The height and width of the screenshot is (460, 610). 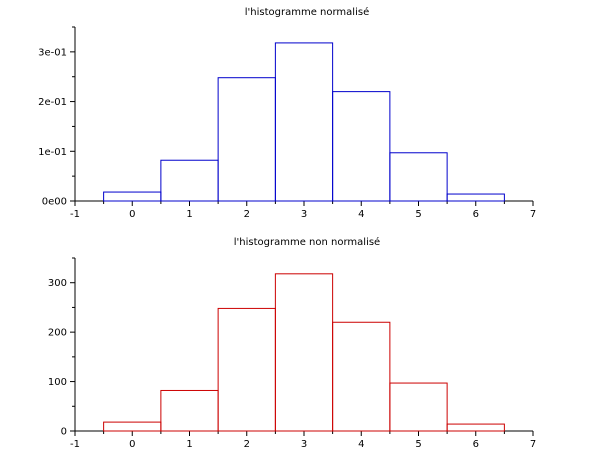 What do you see at coordinates (57, 333) in the screenshot?
I see `y-tick-label: 200` at bounding box center [57, 333].